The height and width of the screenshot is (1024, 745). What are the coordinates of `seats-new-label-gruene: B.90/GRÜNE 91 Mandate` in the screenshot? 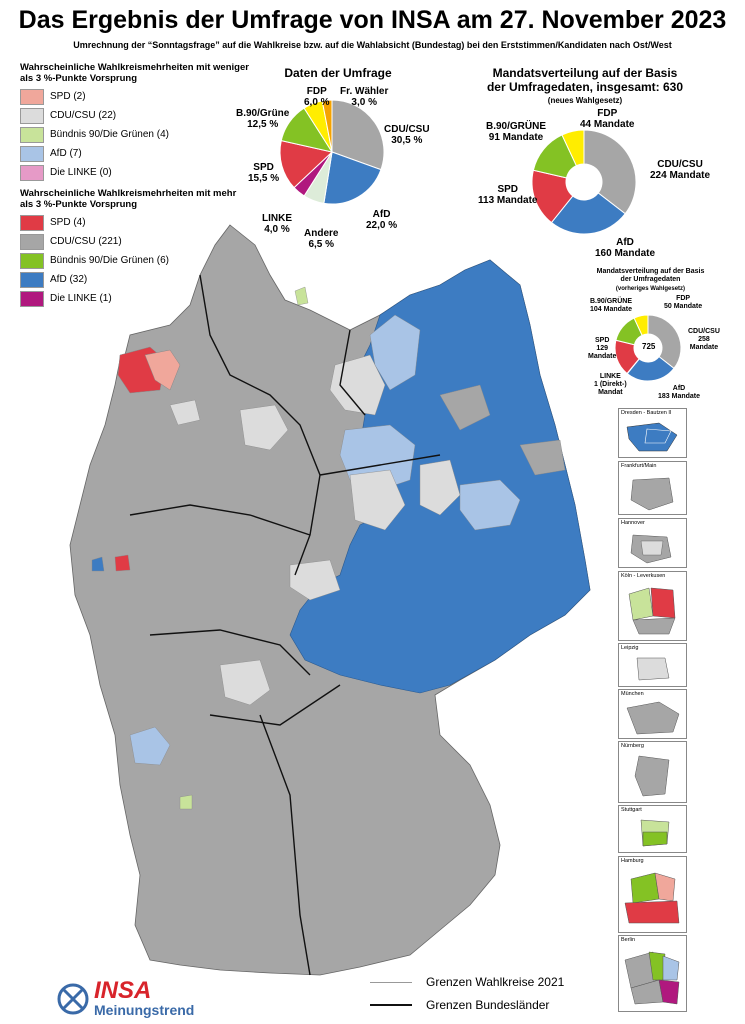 It's located at (516, 132).